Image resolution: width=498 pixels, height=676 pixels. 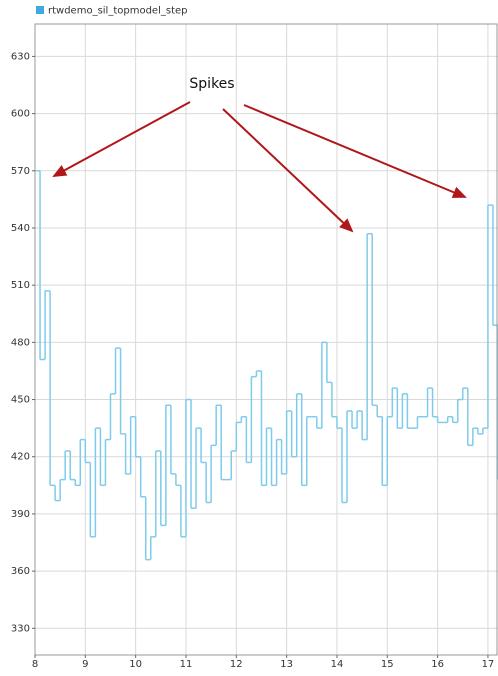 I want to click on y-tick-label: 330, so click(x=20, y=628).